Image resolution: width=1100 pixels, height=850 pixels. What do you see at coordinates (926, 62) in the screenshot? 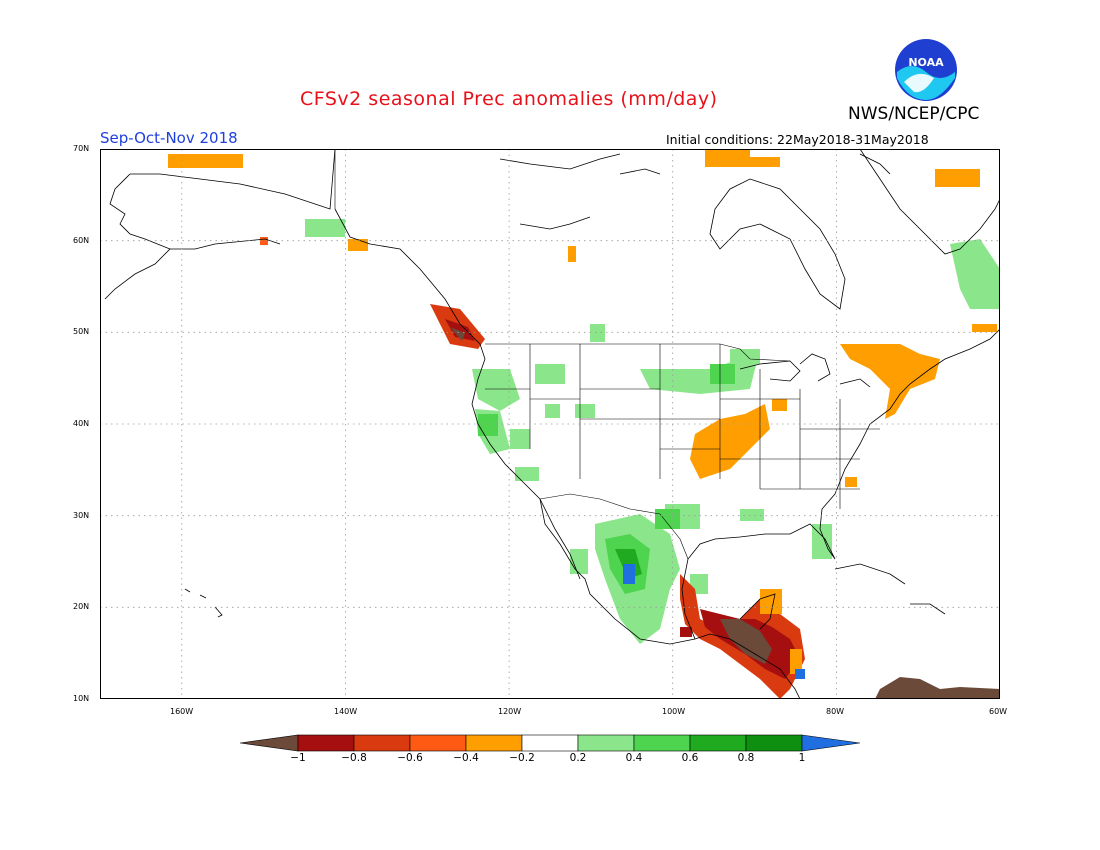
I see `logo-text: NOAA` at bounding box center [926, 62].